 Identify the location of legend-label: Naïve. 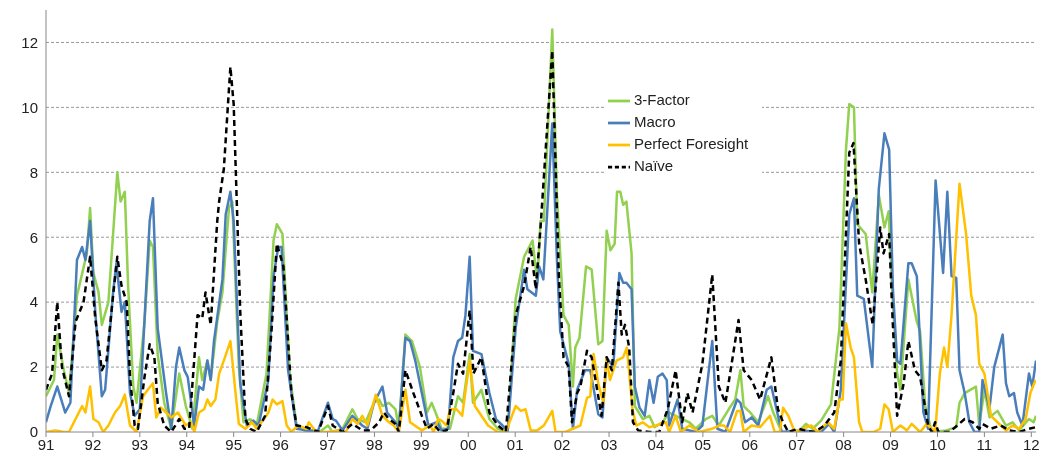
(654, 166).